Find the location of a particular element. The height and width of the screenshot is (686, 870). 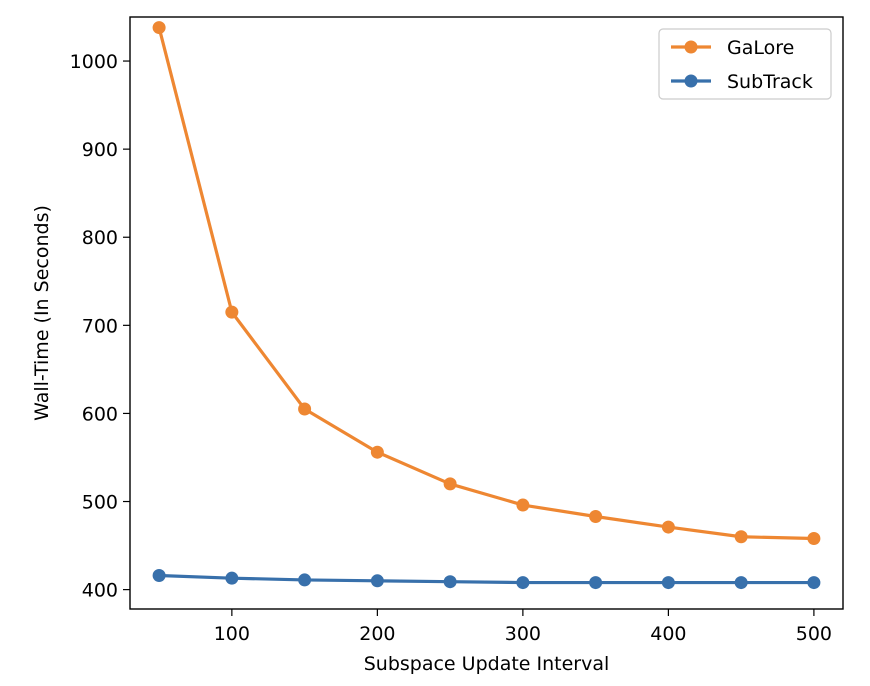

x-ticks: 100 200 300 400 500 is located at coordinates (523, 627).